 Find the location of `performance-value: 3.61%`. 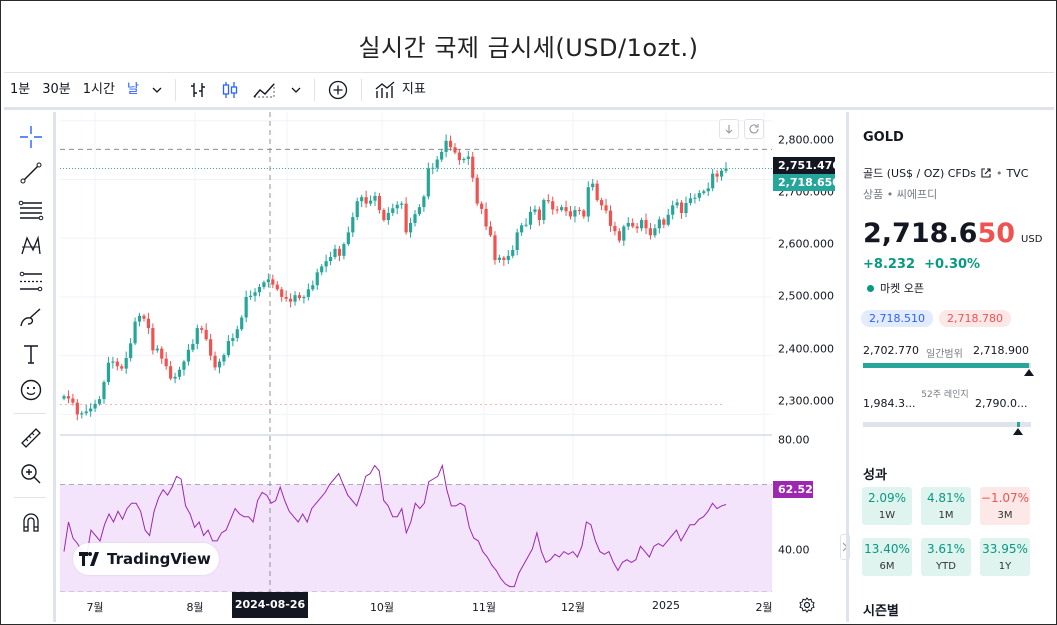

performance-value: 3.61% is located at coordinates (946, 549).